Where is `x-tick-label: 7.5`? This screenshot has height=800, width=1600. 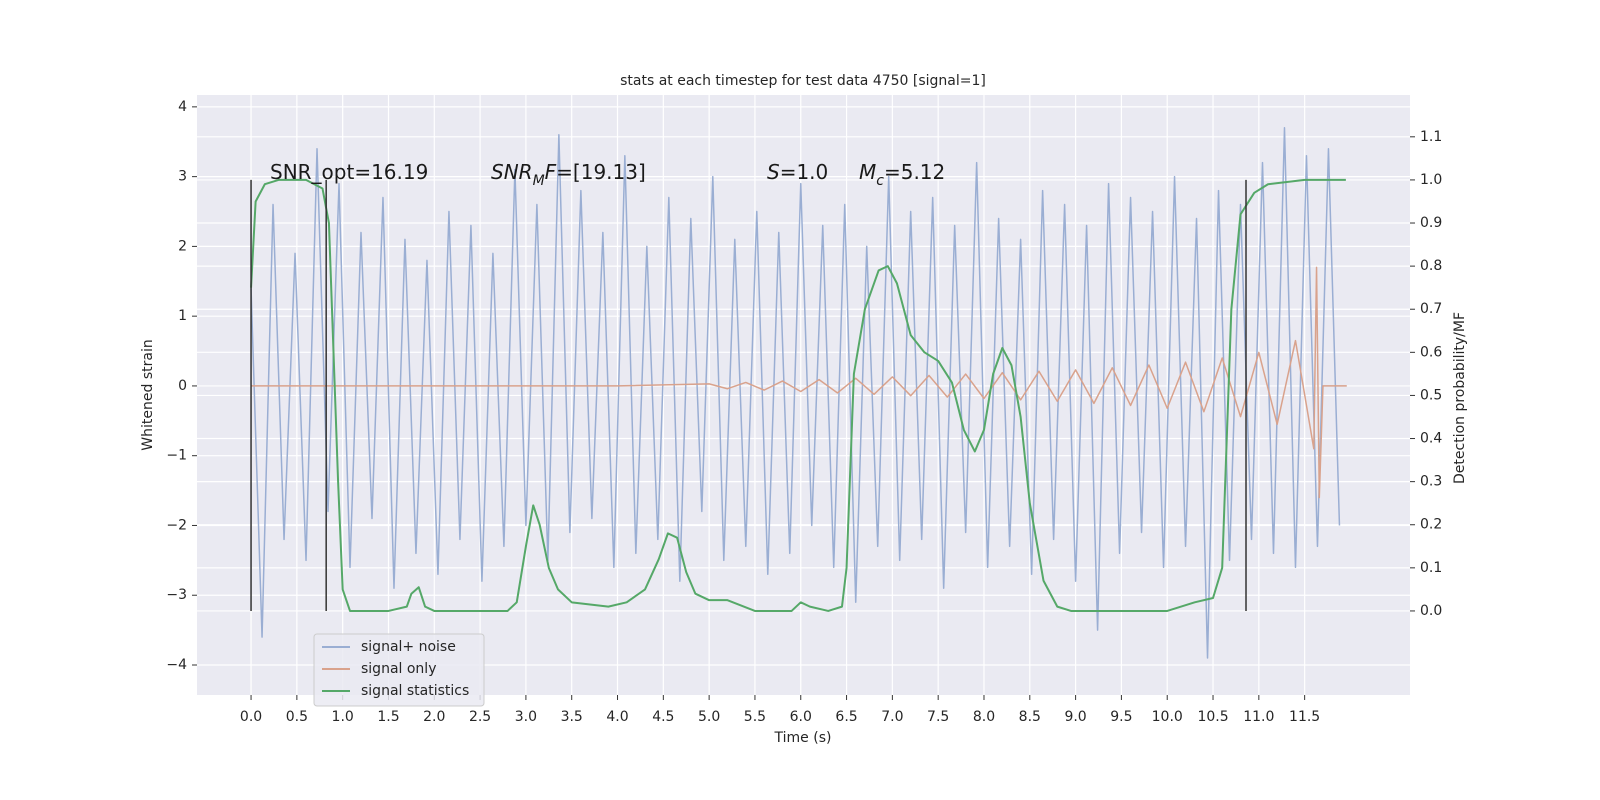
x-tick-label: 7.5 is located at coordinates (938, 717).